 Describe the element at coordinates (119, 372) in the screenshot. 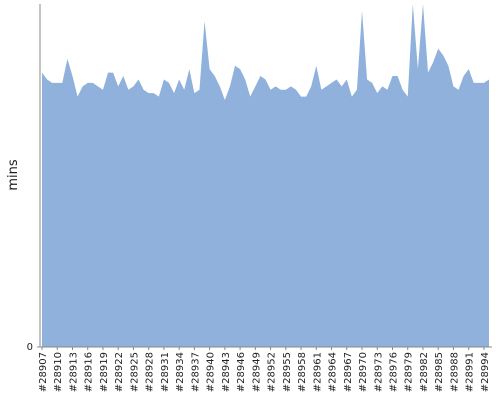

I see `x-tick-label: #28922` at that location.